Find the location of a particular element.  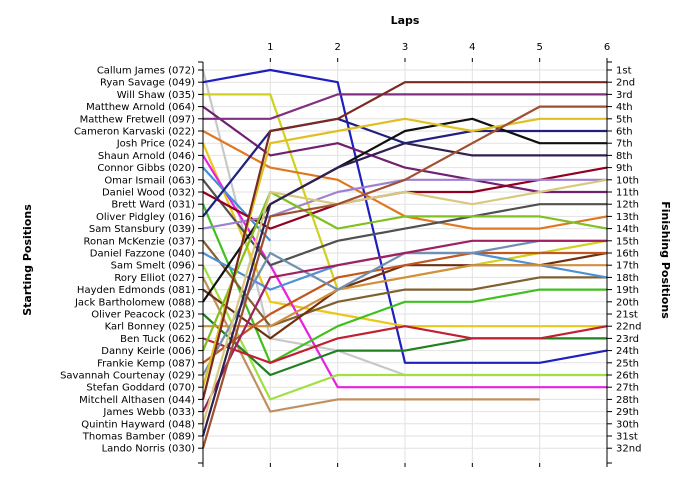

lap-tick-label: 5 is located at coordinates (539, 47).